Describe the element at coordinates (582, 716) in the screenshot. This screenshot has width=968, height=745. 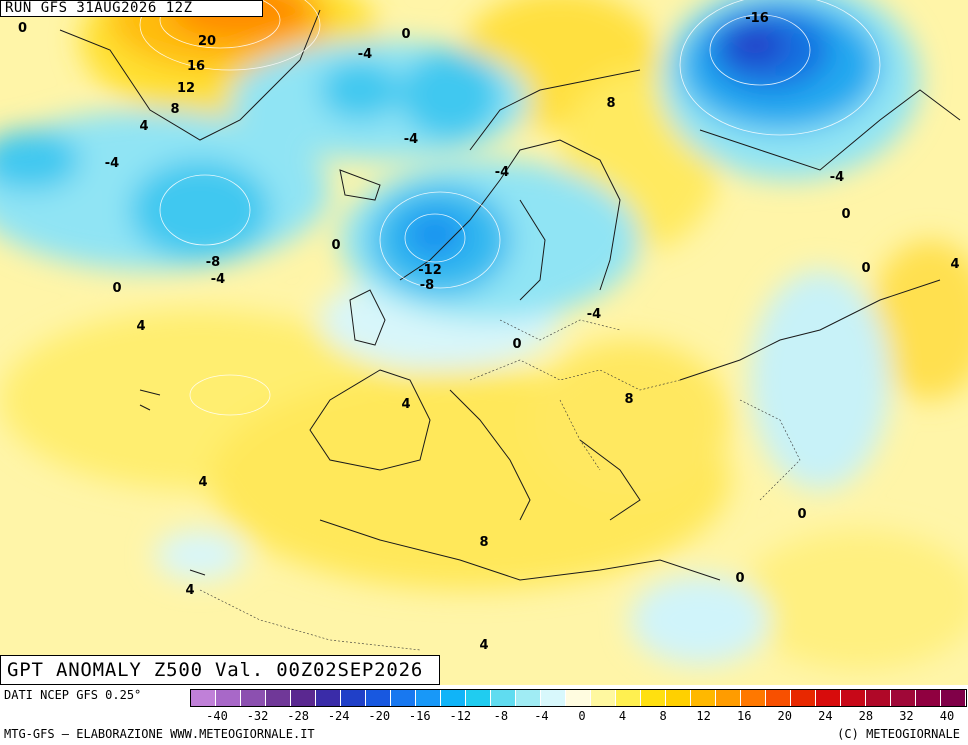
I see `colorbar-tick-label: 0` at that location.